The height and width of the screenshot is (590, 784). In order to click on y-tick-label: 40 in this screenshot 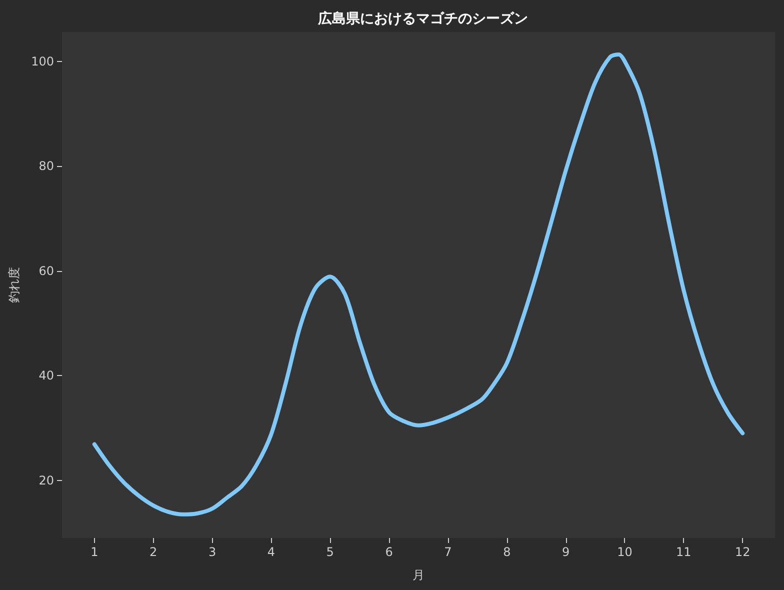, I will do `click(46, 375)`.